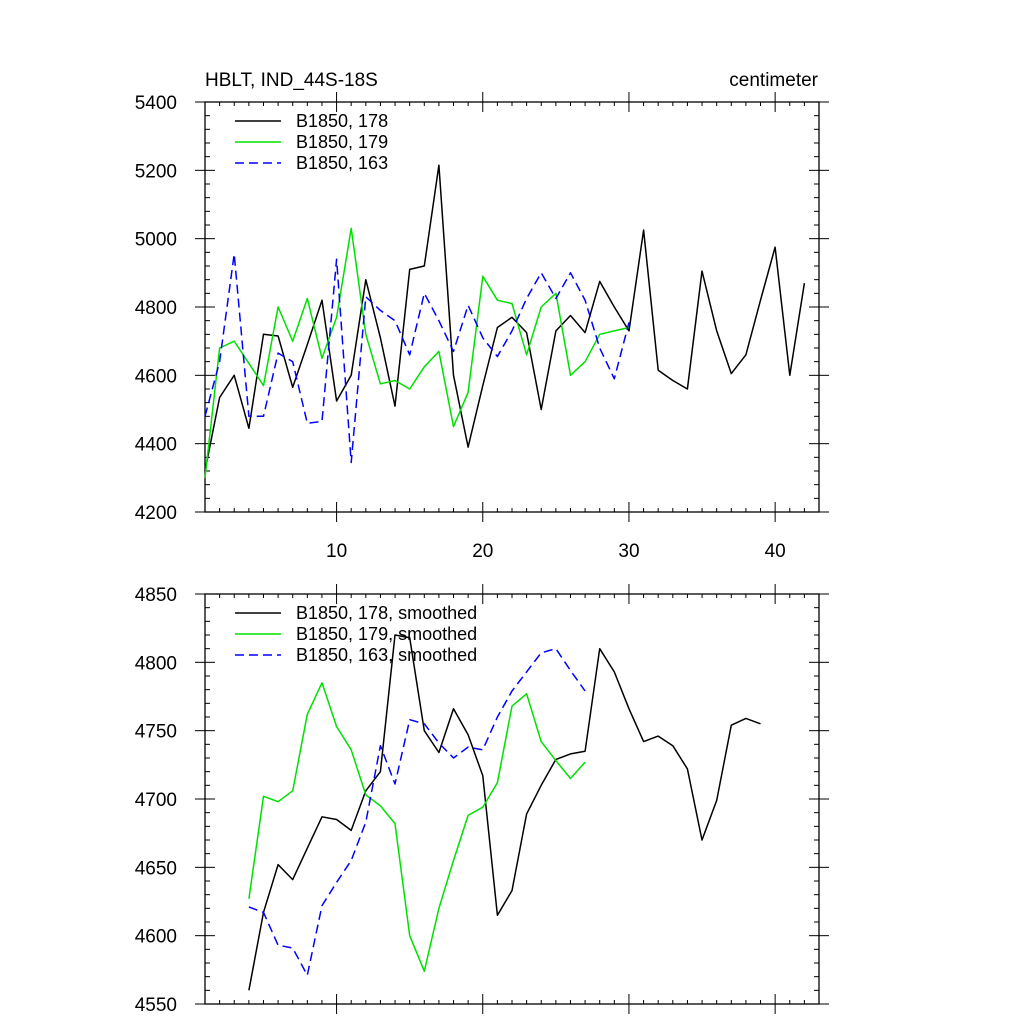 The image size is (1024, 1024). What do you see at coordinates (386, 634) in the screenshot?
I see `legend-label: B1850, 179, smoothed` at bounding box center [386, 634].